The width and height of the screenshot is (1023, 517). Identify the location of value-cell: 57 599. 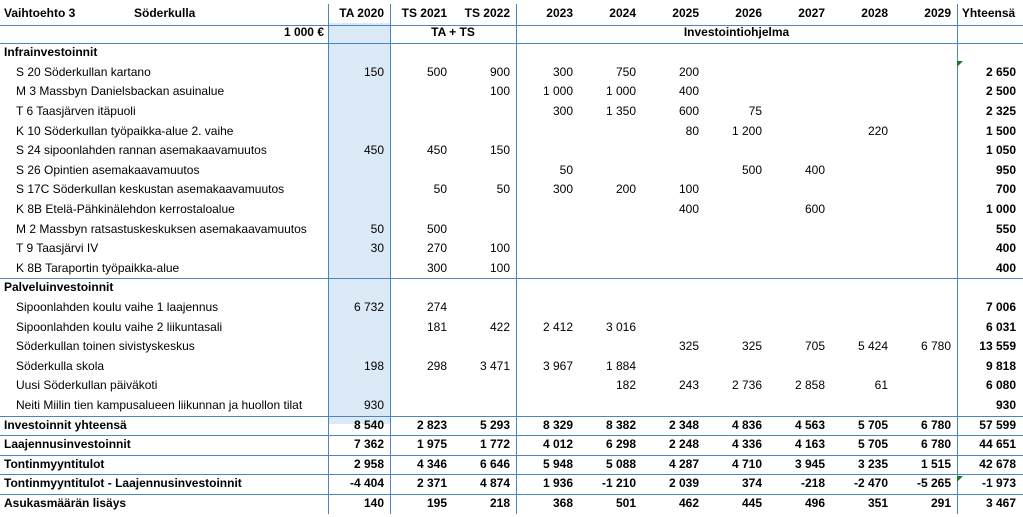
(997, 424).